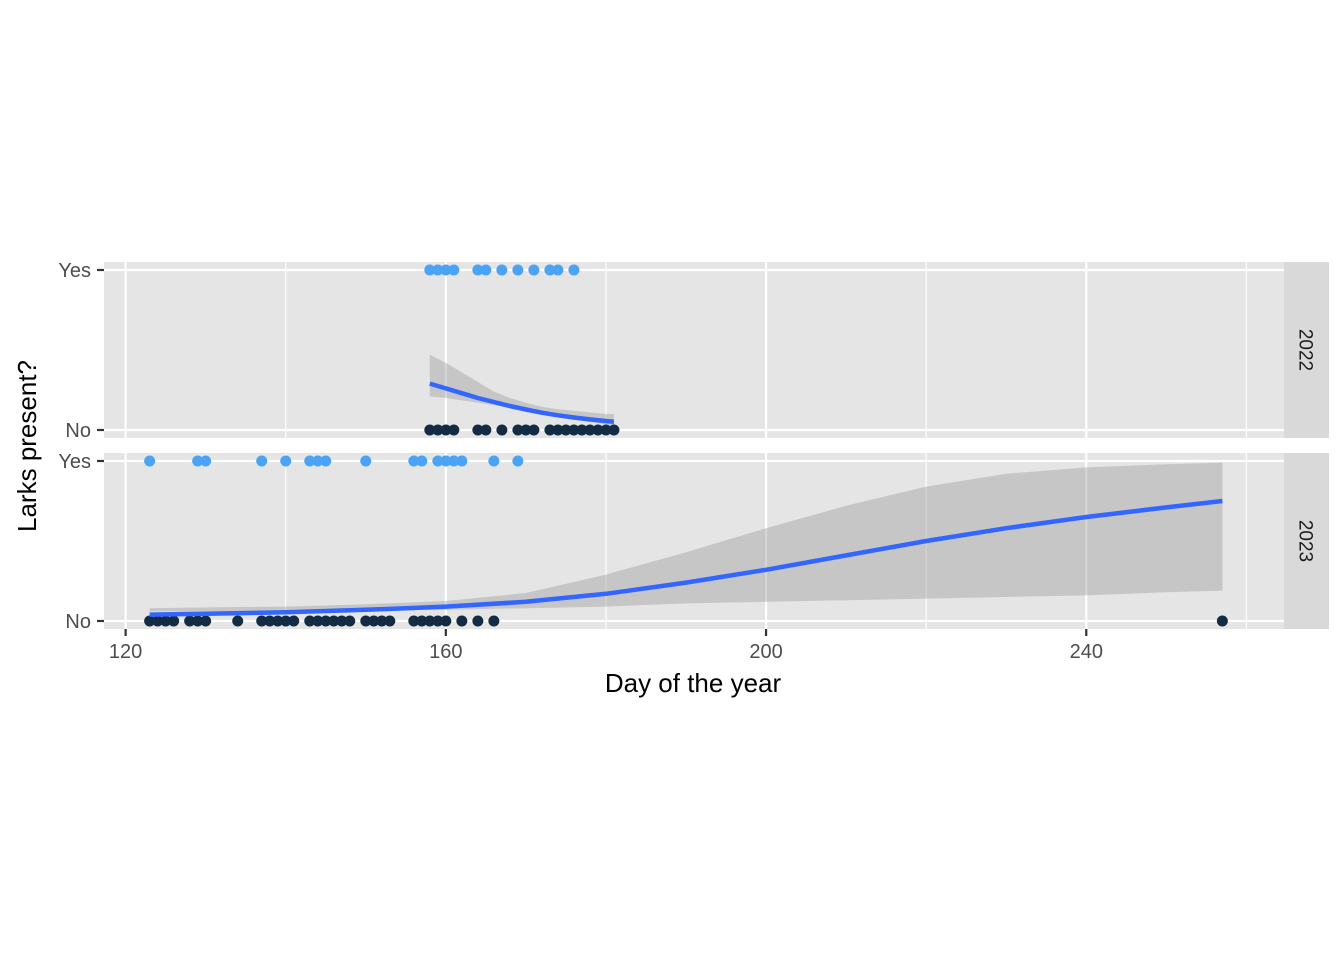 This screenshot has height=960, width=1344. I want to click on x-axis: 120 160 200 240, so click(606, 646).